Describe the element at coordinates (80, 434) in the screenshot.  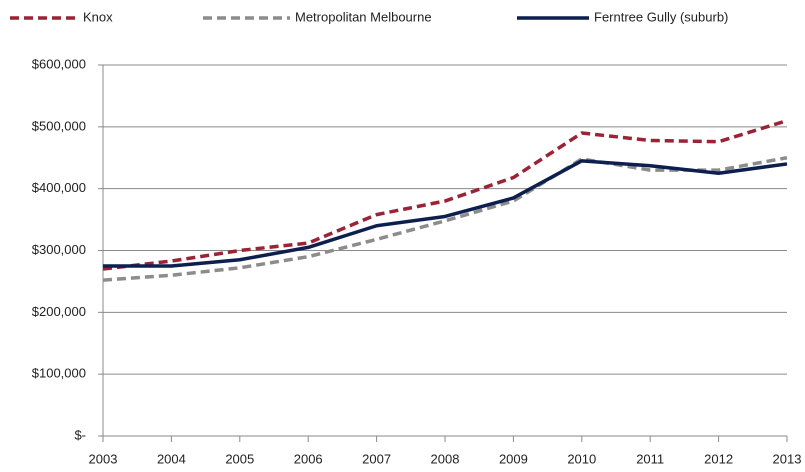
I see `y-tick-label: $-` at that location.